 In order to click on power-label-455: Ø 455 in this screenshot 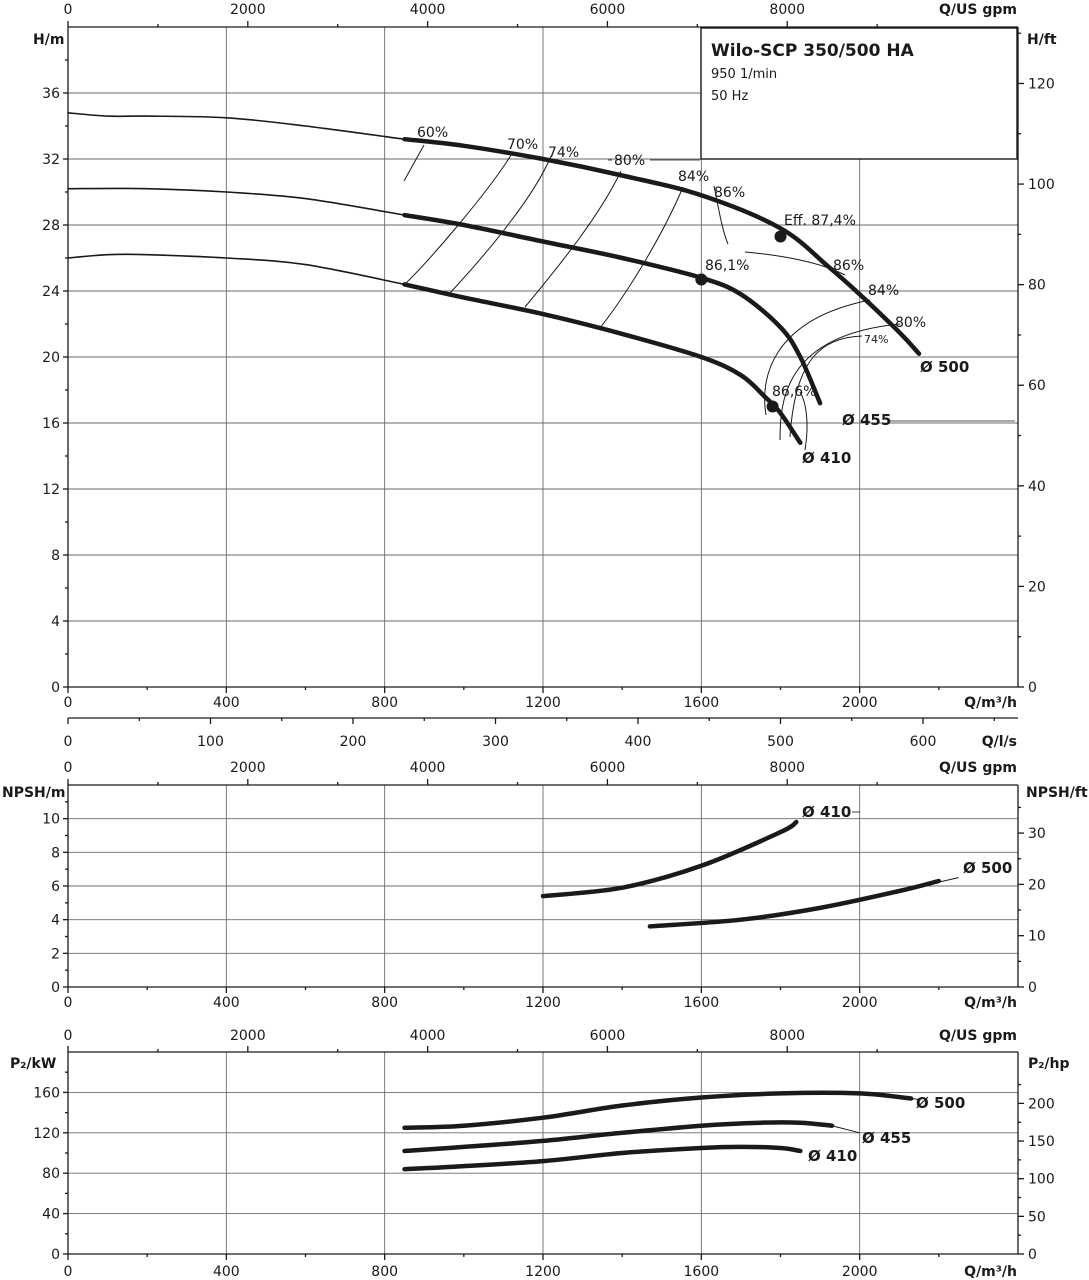, I will do `click(886, 1138)`.